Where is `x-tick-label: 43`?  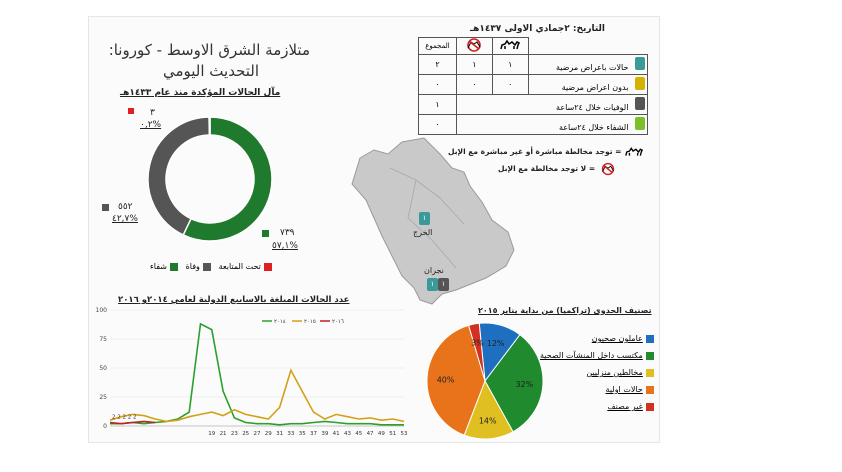
x-tick-label: 43 is located at coordinates (347, 434).